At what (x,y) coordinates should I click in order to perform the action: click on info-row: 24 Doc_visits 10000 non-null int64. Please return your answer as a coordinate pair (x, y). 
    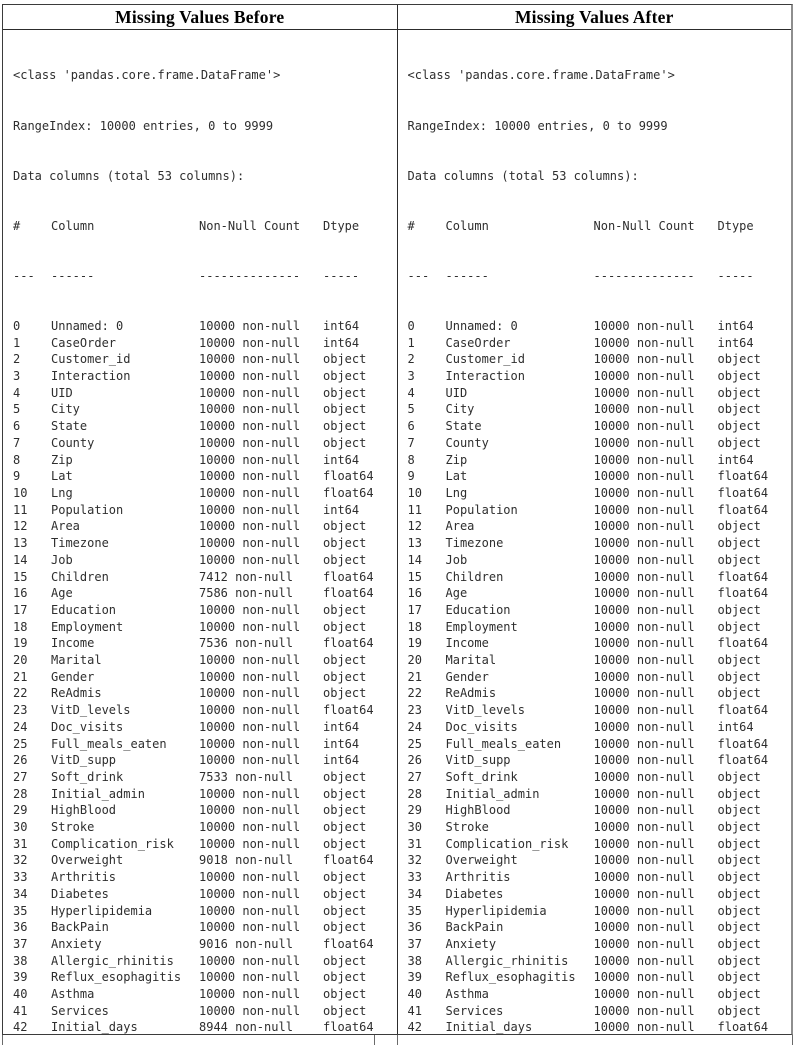
    Looking at the image, I should click on (203, 727).